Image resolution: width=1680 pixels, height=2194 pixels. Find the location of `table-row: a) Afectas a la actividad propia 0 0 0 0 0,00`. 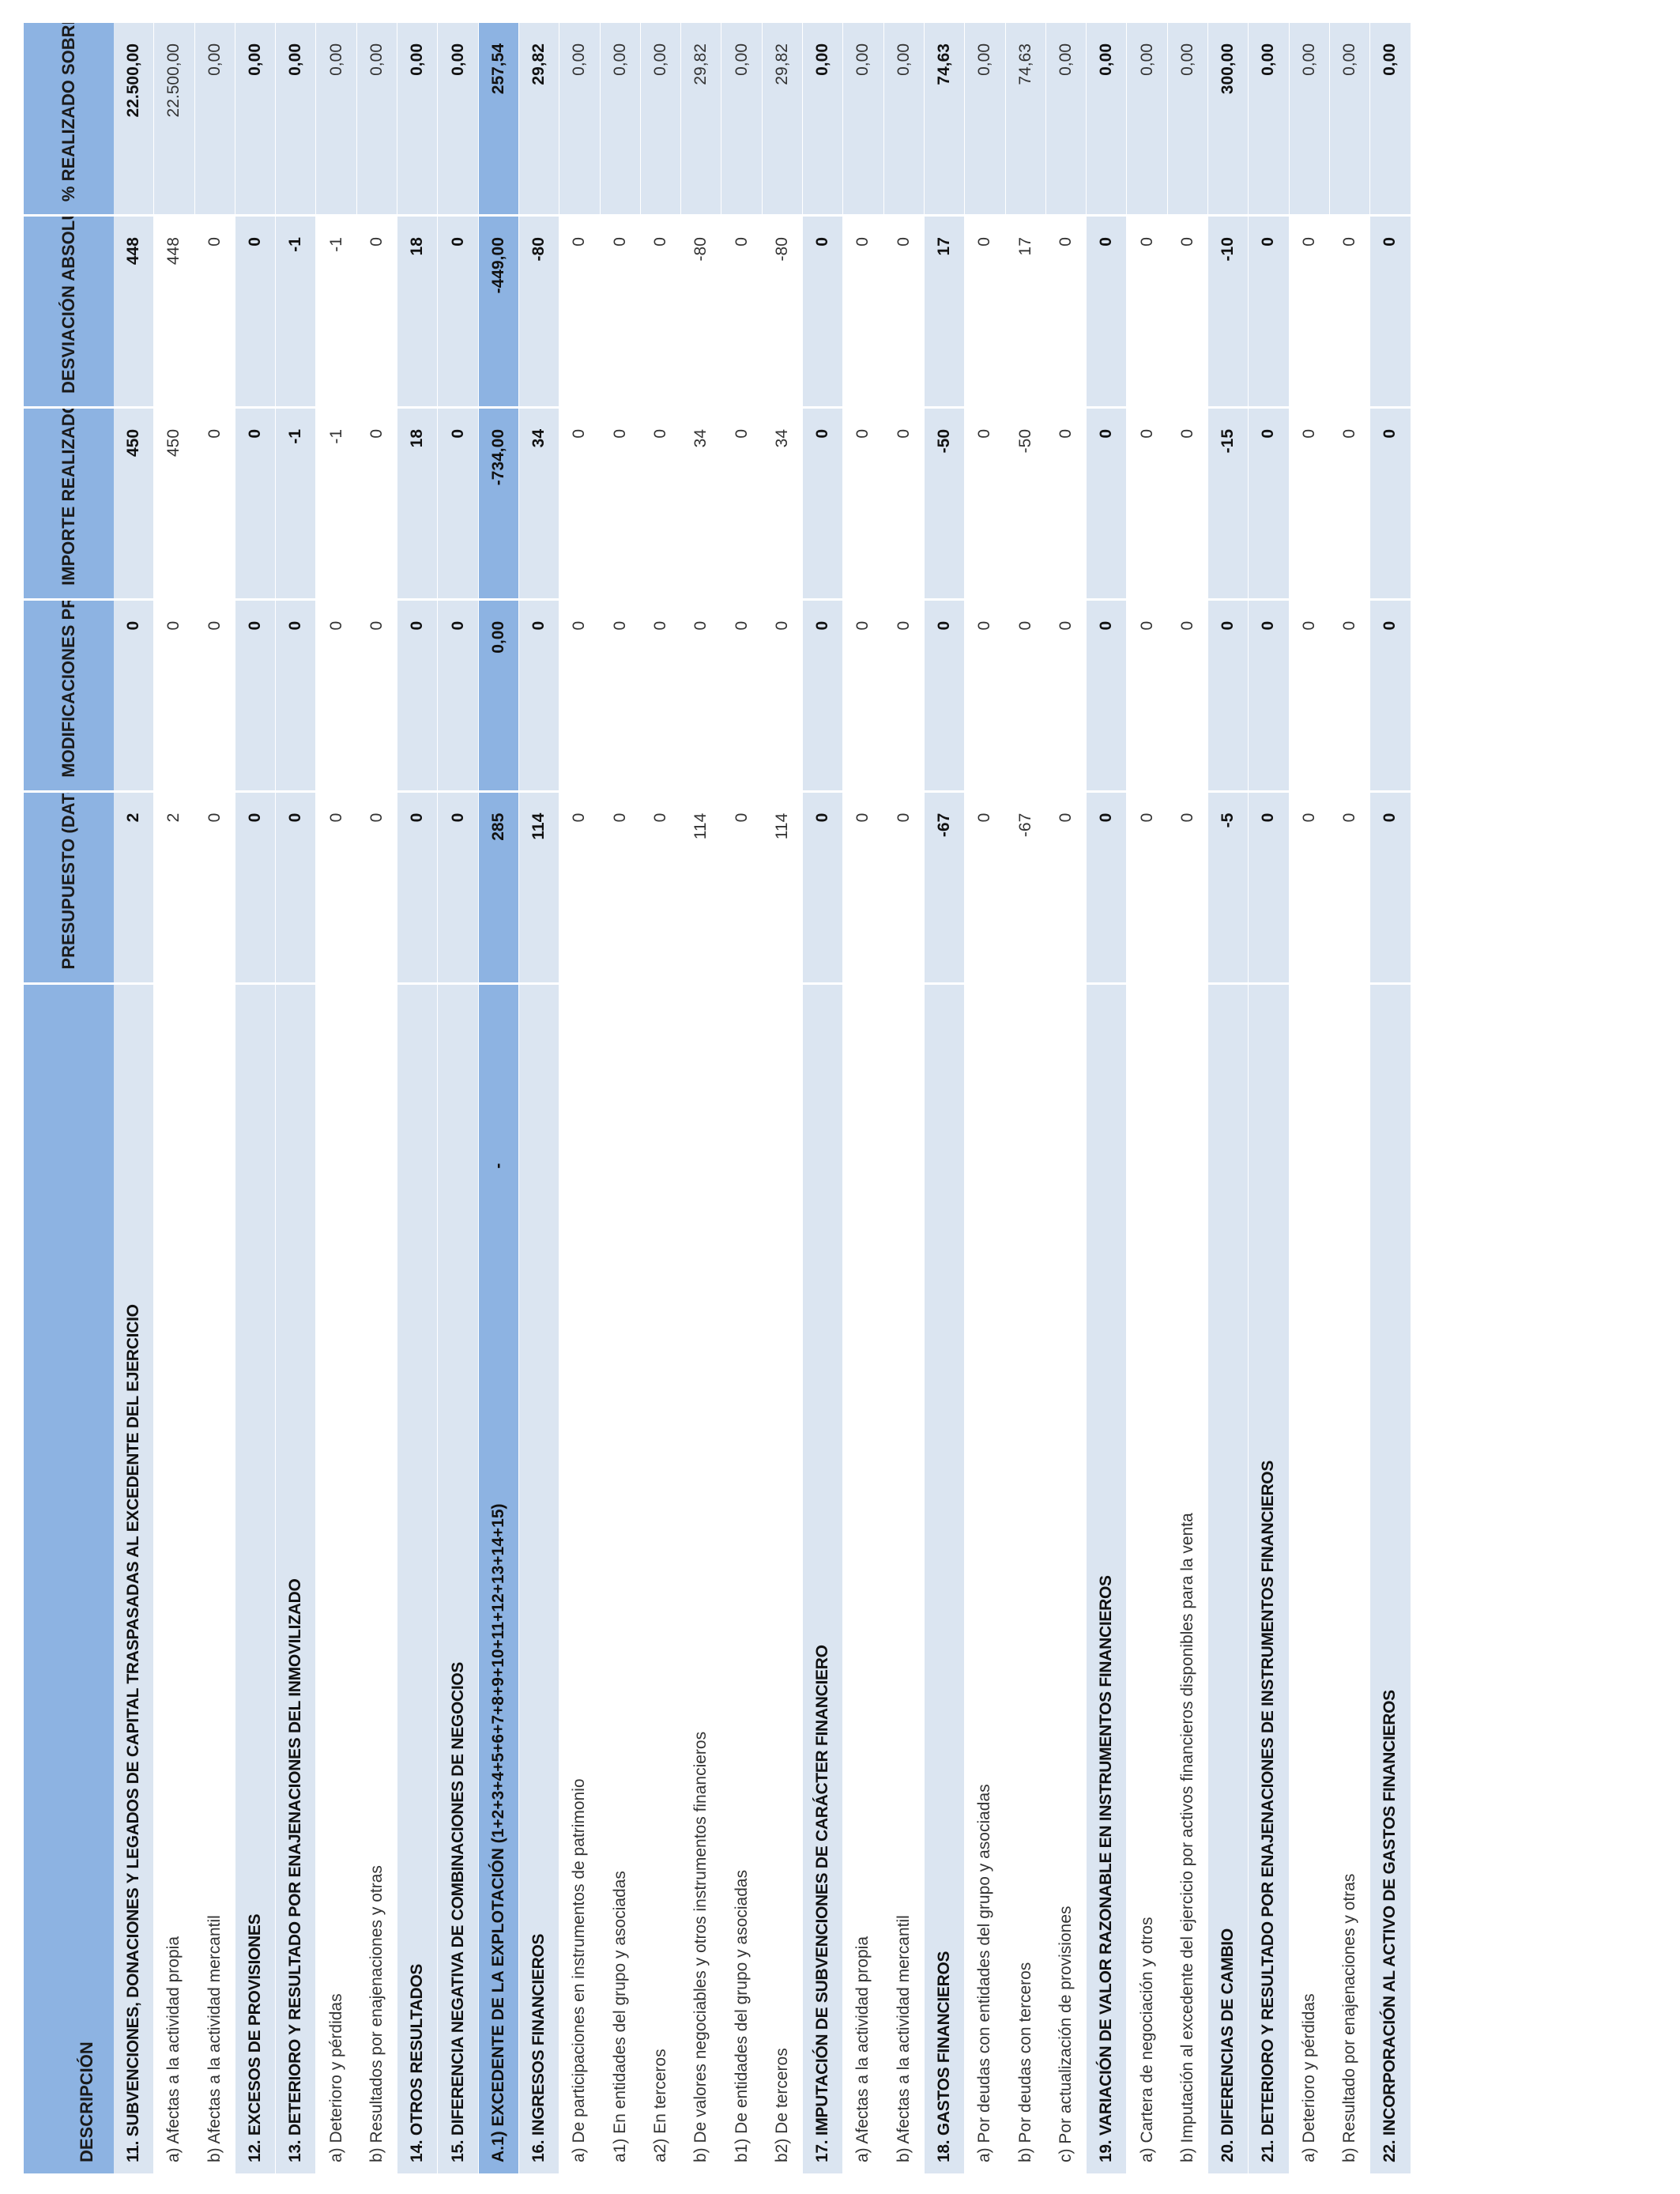

table-row: a) Afectas a la actividad propia 0 0 0 0 0,00 is located at coordinates (863, 1097).